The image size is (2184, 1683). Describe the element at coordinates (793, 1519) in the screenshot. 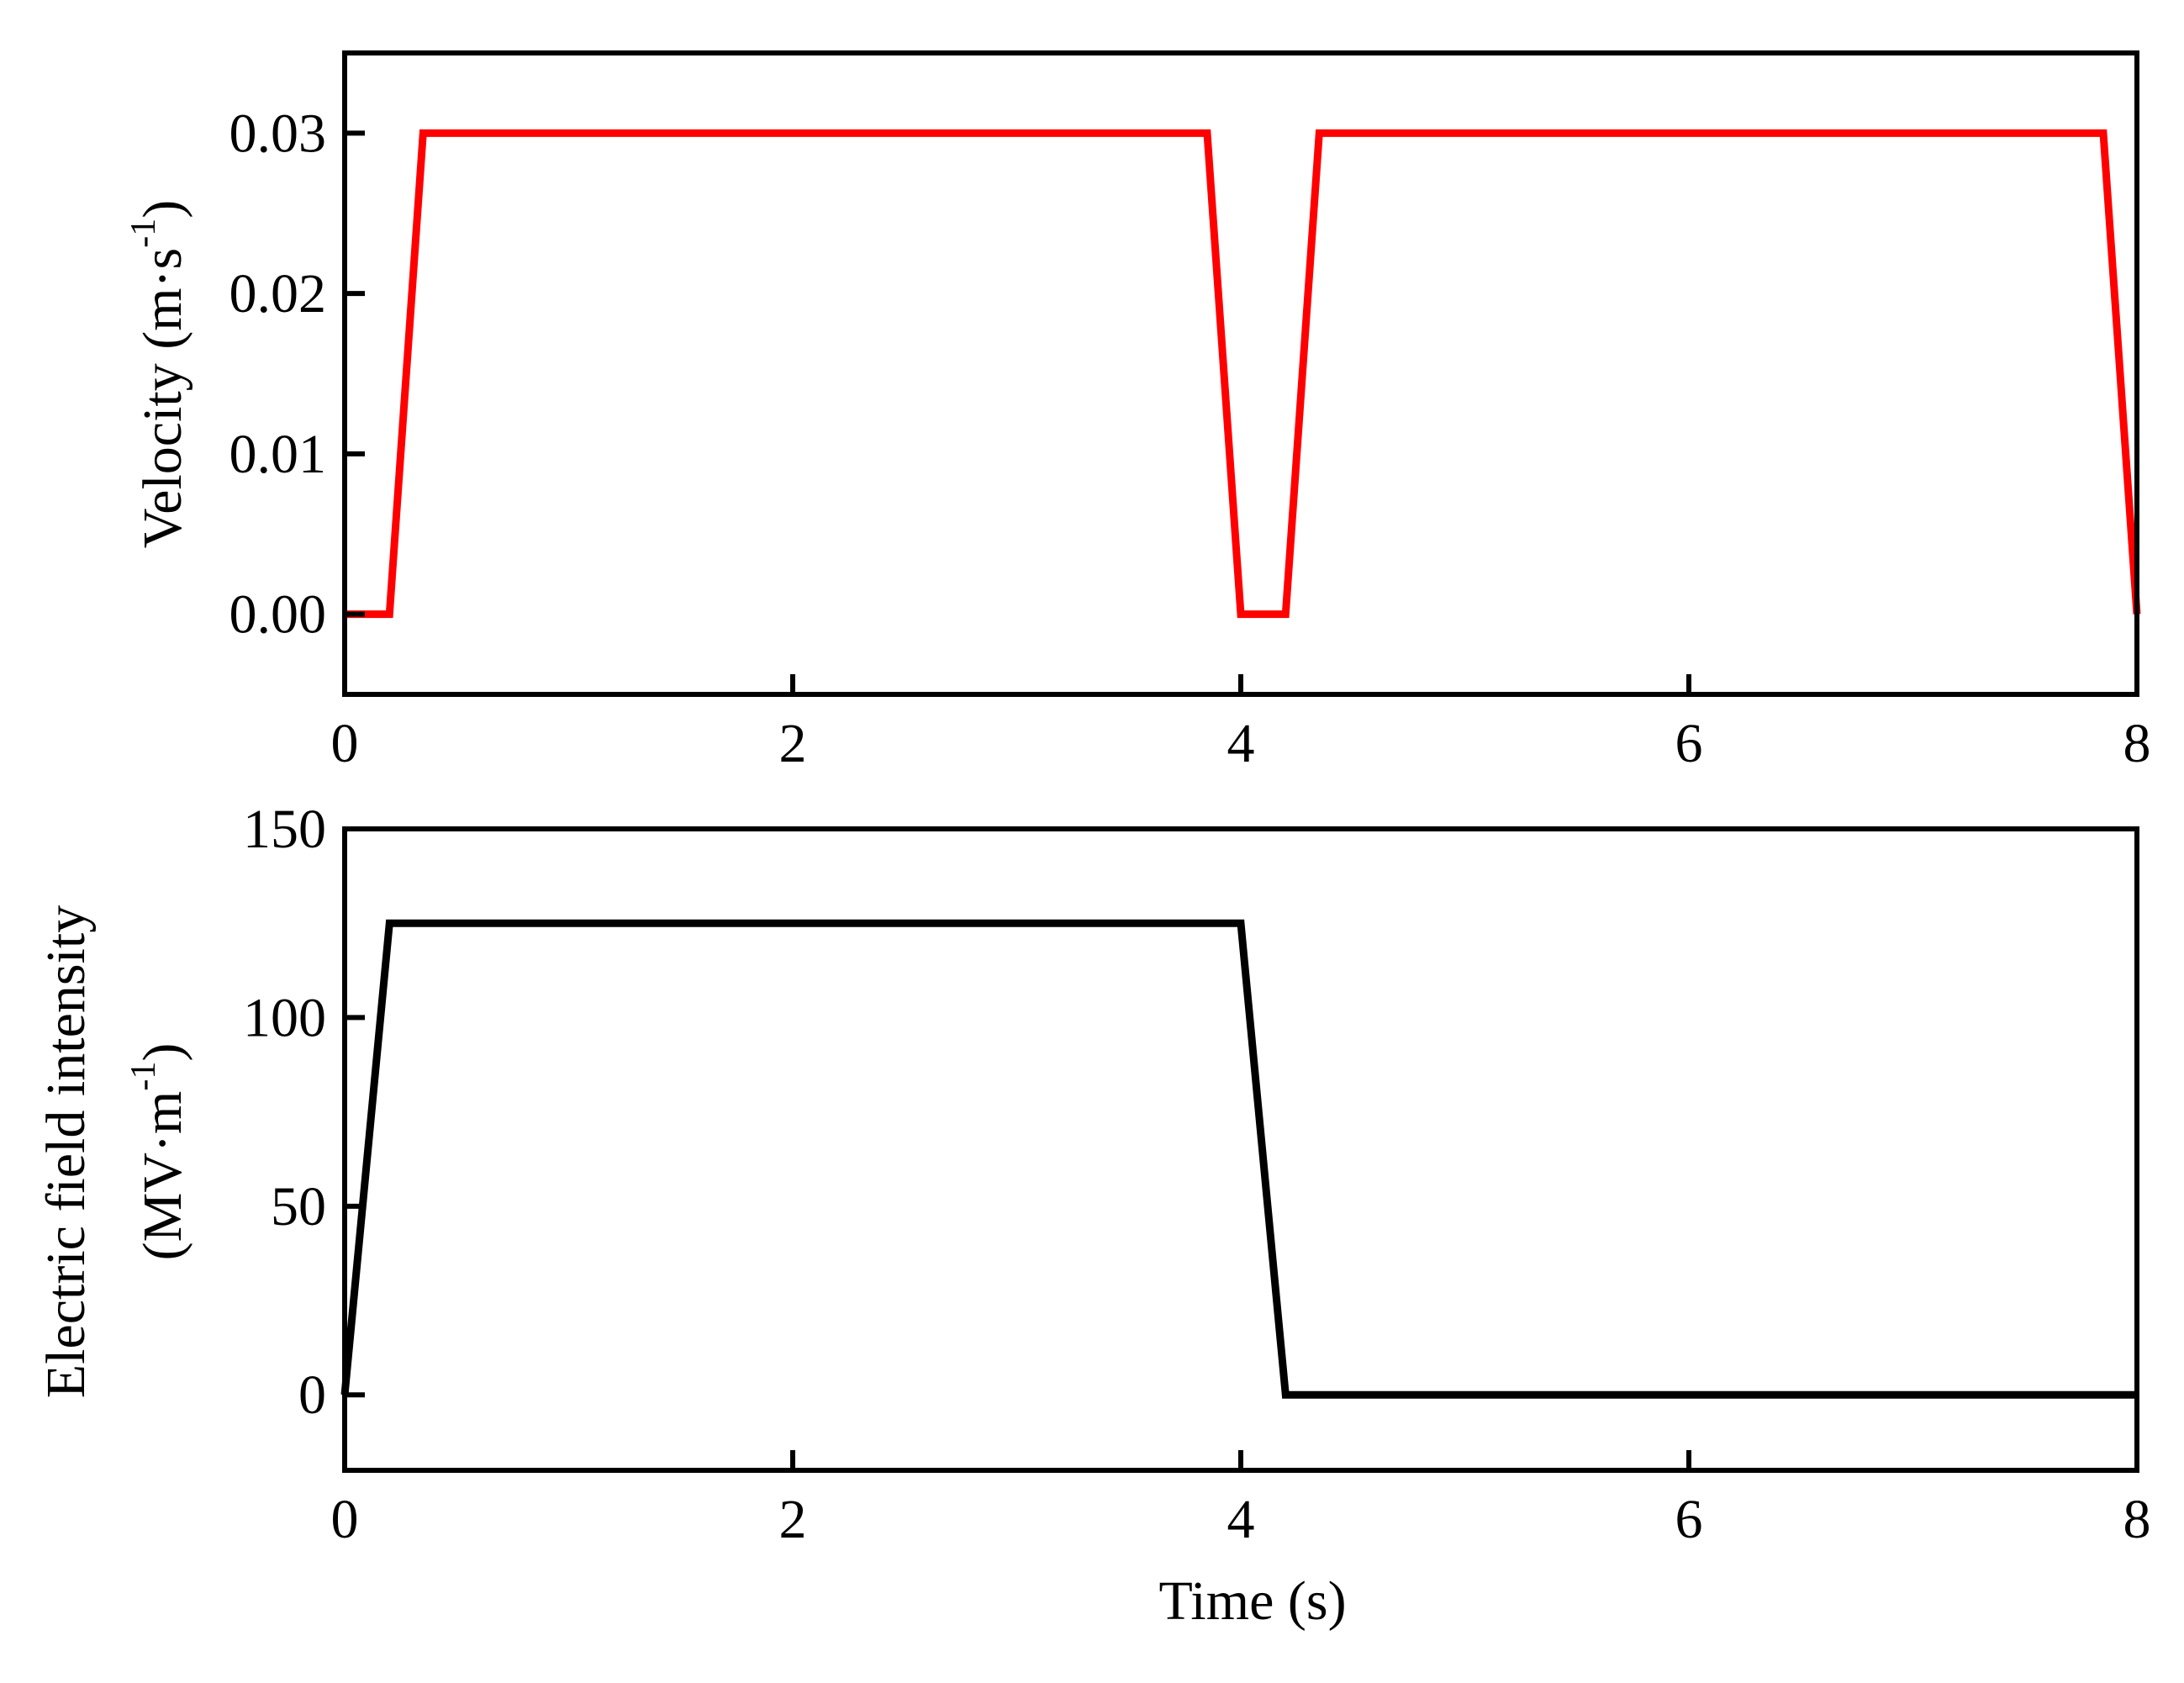

I see `electric-field-x-tick-label: 2` at that location.